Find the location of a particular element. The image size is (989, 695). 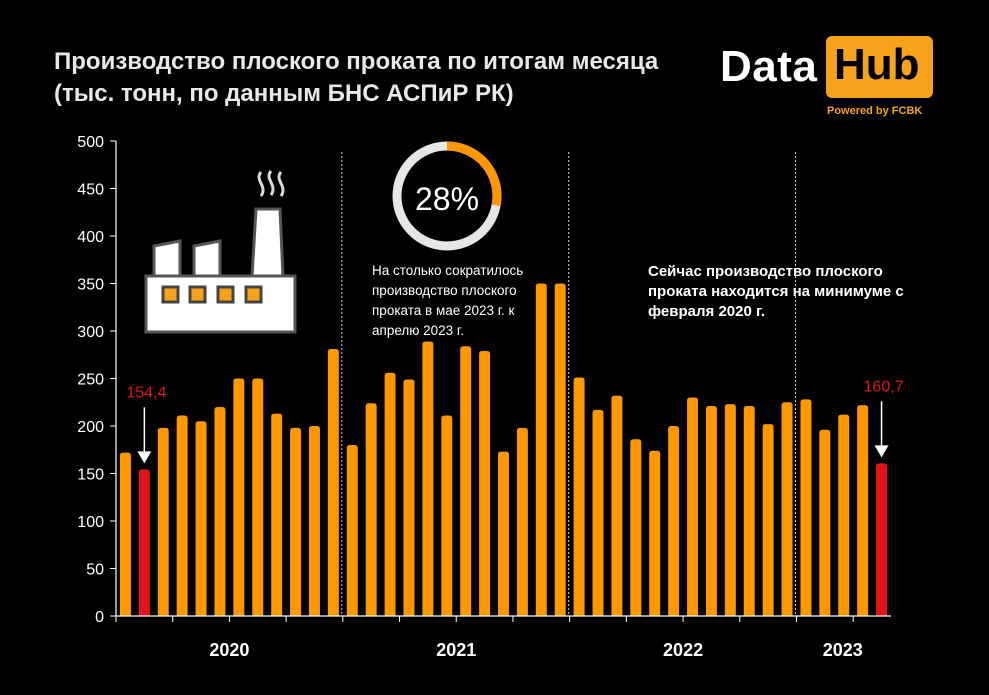

data-label: 154,4 is located at coordinates (146, 392).